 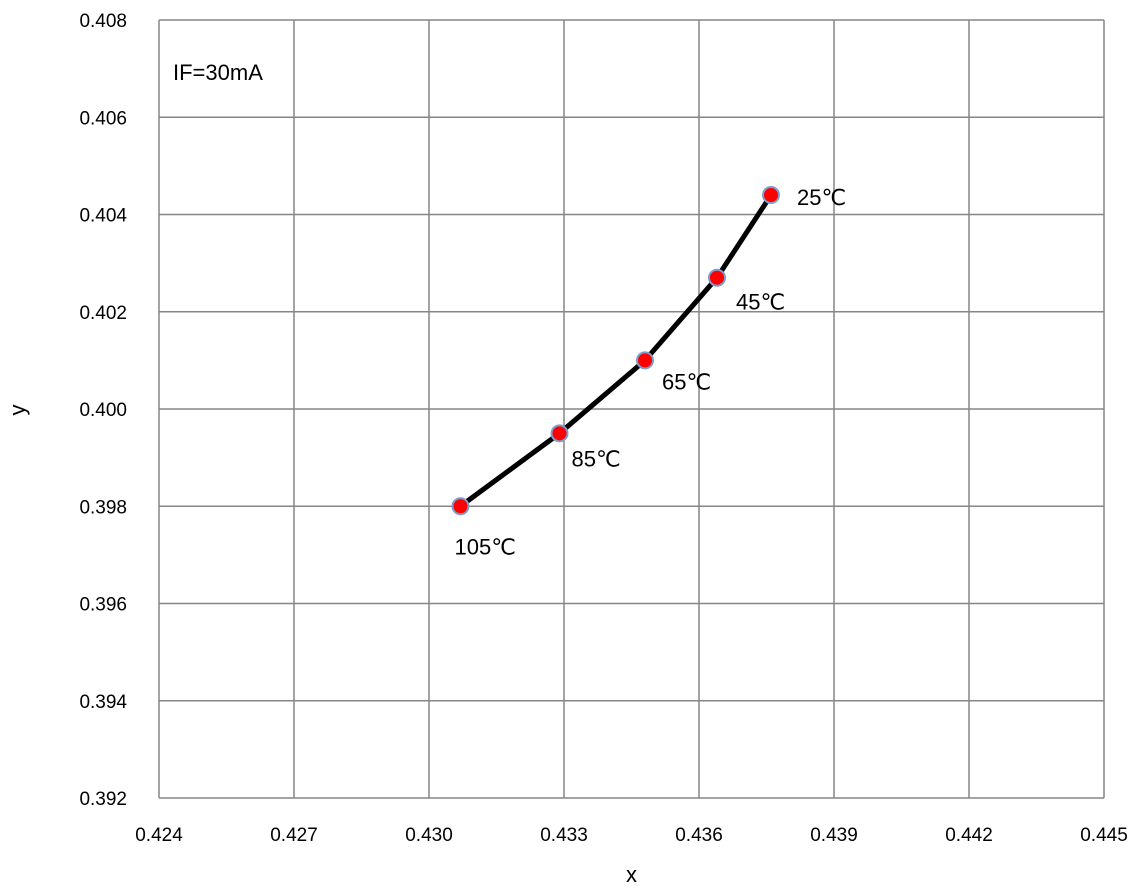 What do you see at coordinates (615, 351) in the screenshot?
I see `data-points` at bounding box center [615, 351].